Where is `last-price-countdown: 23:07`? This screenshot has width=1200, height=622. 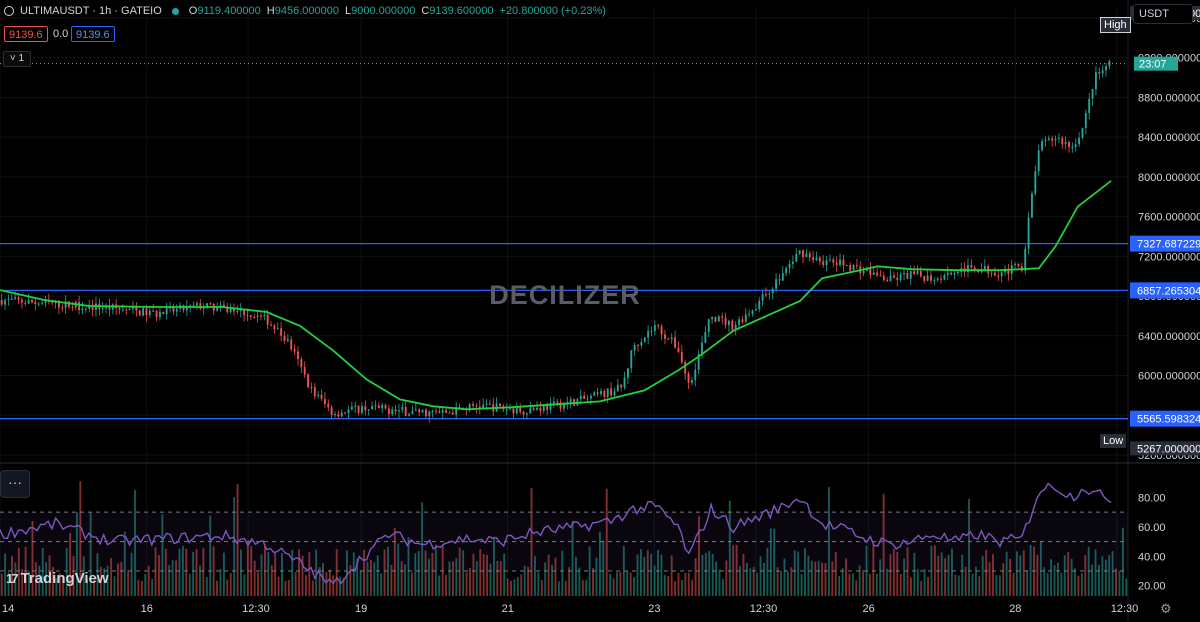
last-price-countdown: 23:07 is located at coordinates (1153, 65).